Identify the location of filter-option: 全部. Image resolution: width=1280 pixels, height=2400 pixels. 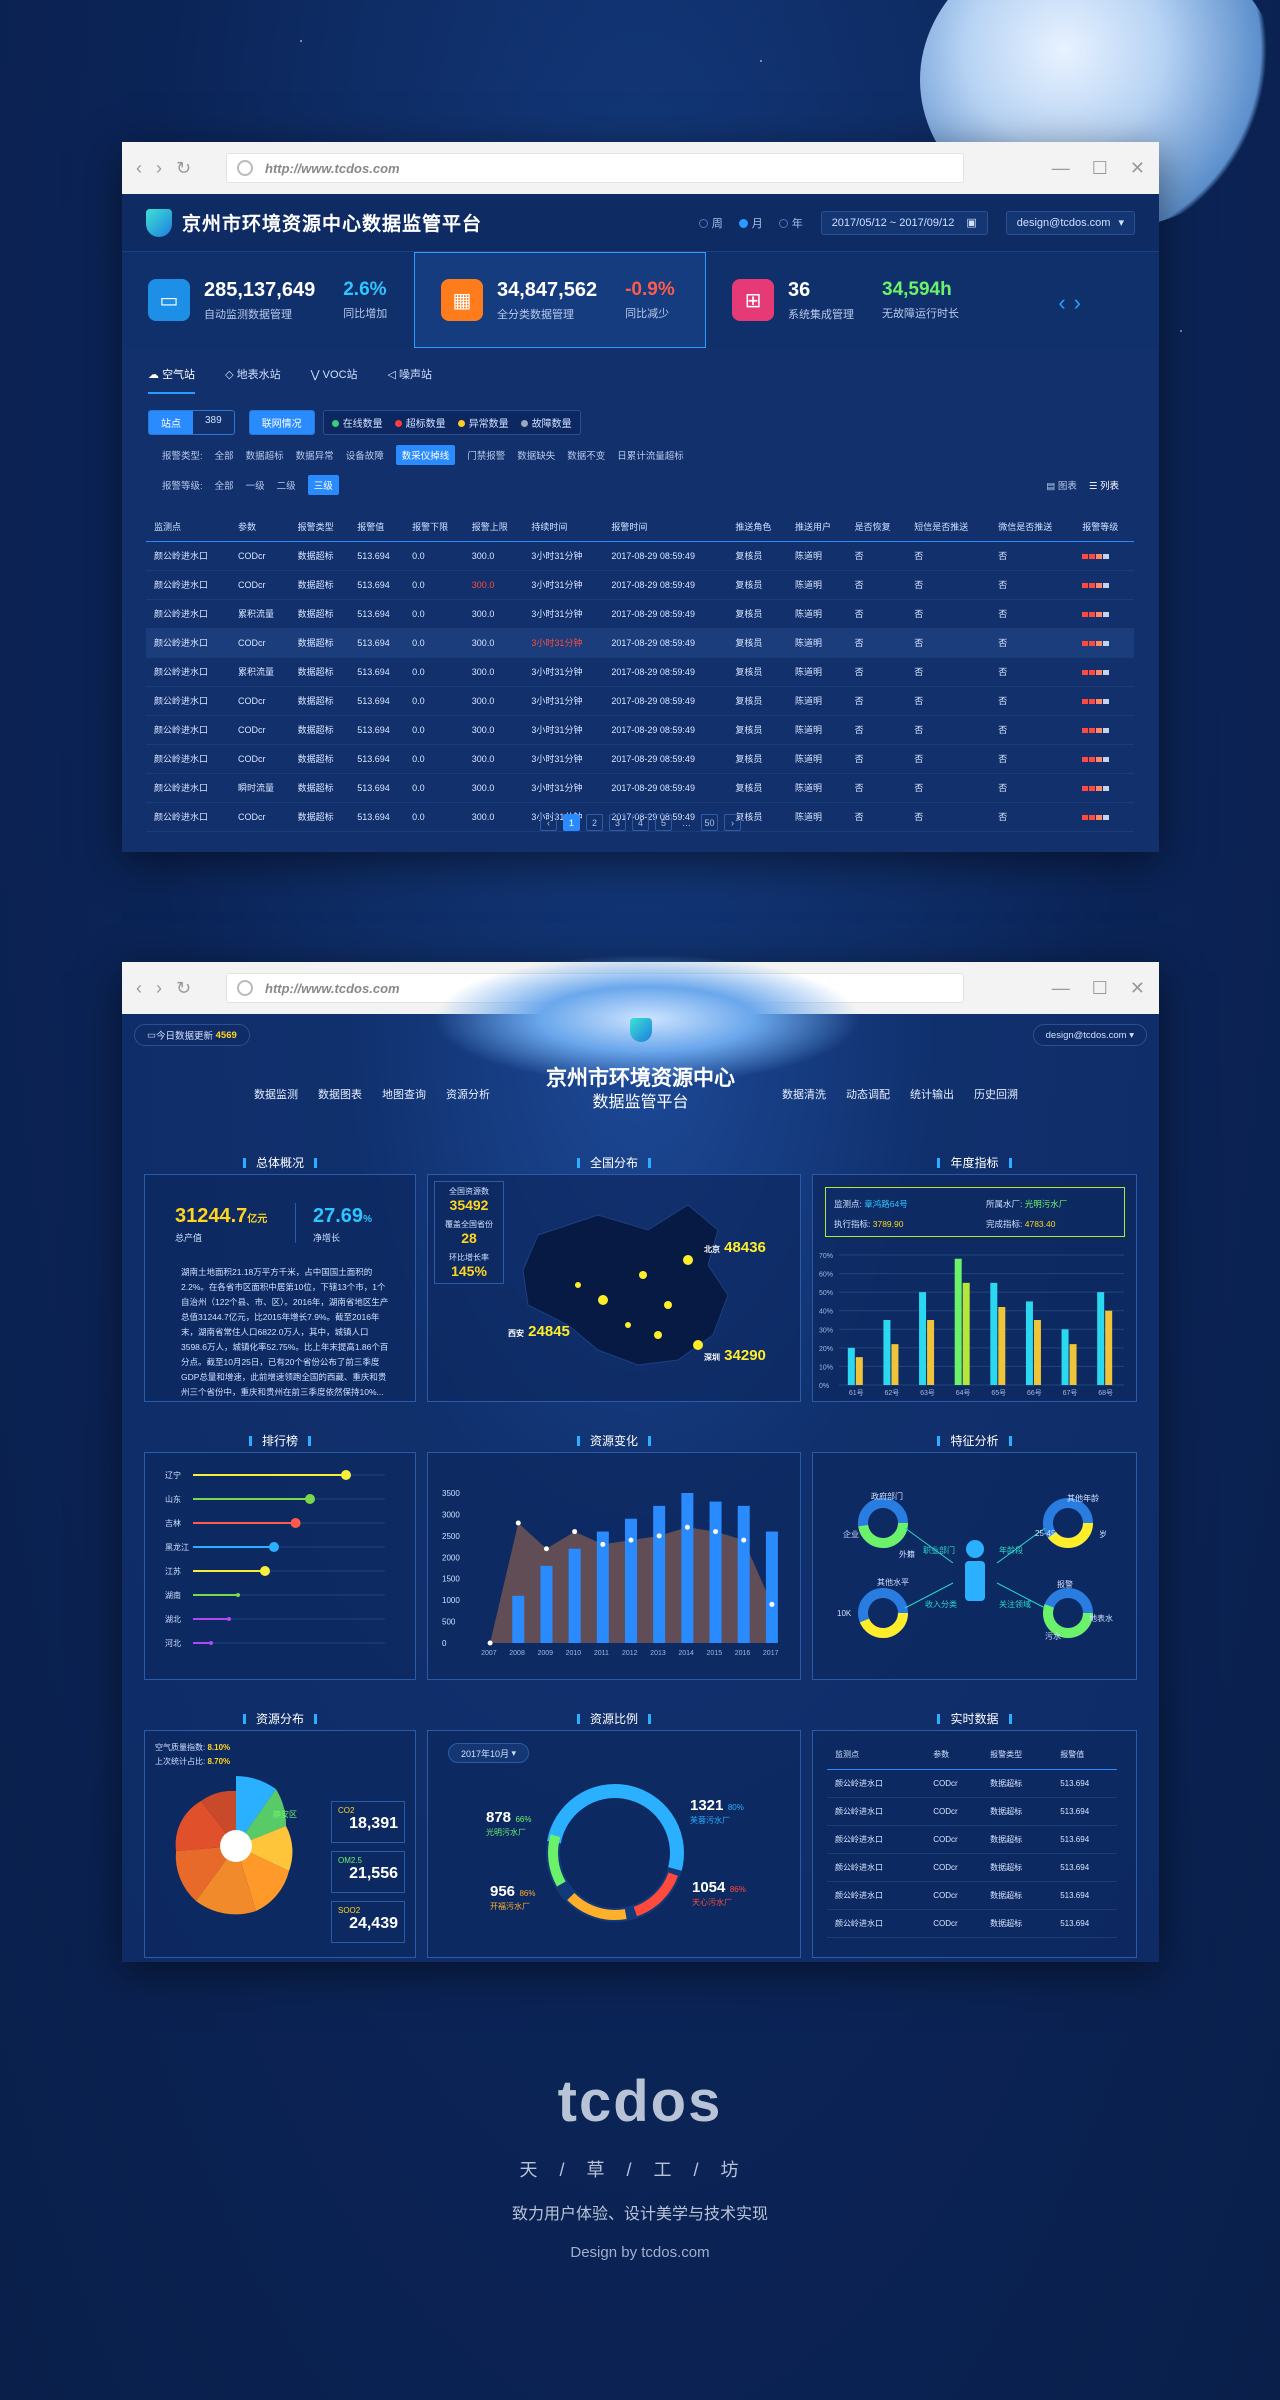
(224, 486).